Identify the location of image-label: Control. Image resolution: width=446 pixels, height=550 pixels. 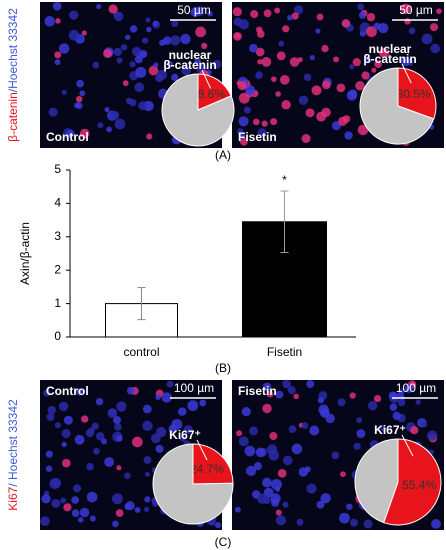
(67, 391).